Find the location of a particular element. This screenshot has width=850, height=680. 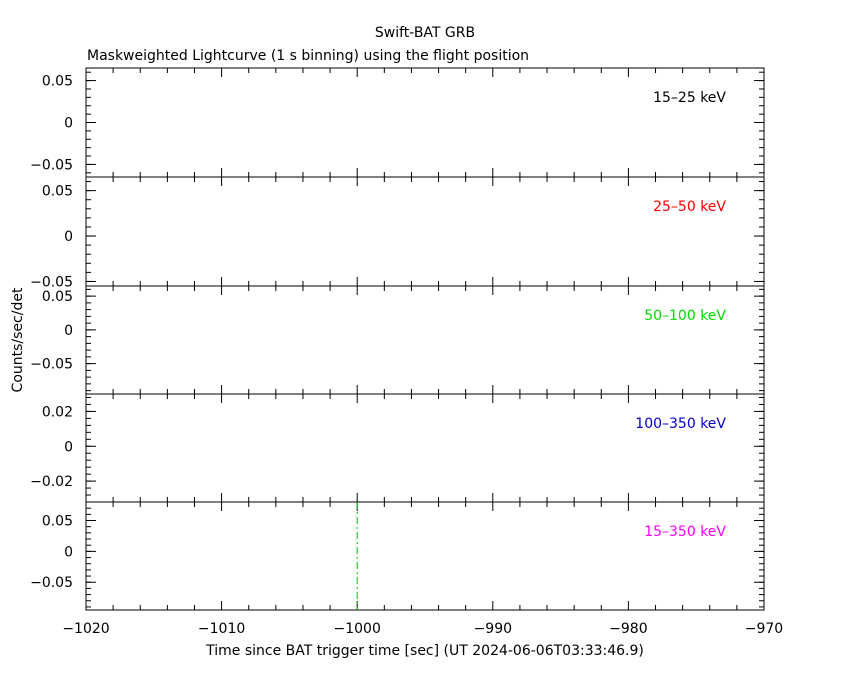

y-tick-label: 0.02 is located at coordinates (57, 412).